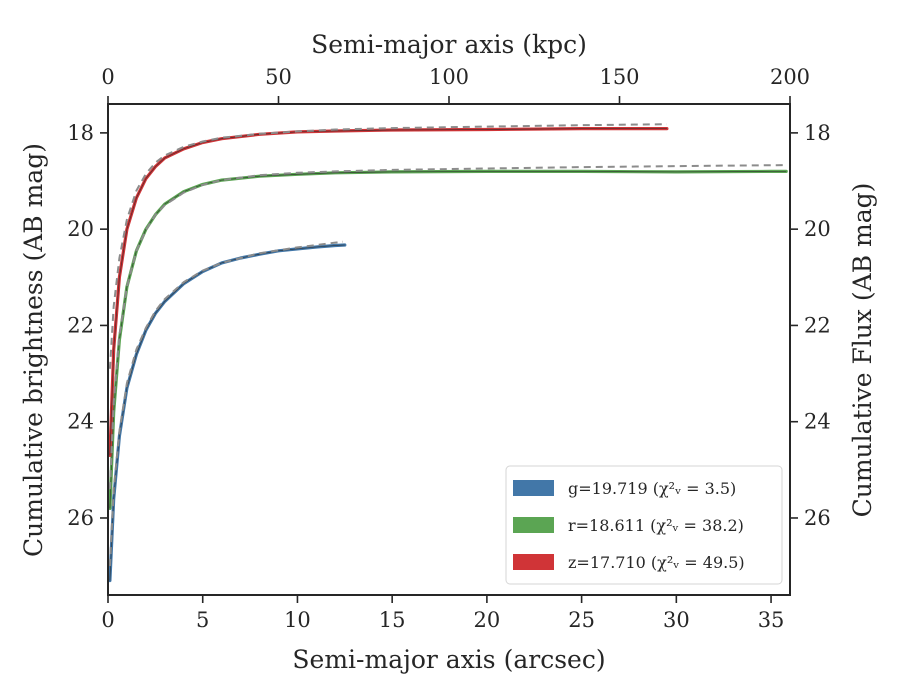 The height and width of the screenshot is (700, 900). Describe the element at coordinates (817, 229) in the screenshot. I see `right-y-tick-label: 20` at that location.